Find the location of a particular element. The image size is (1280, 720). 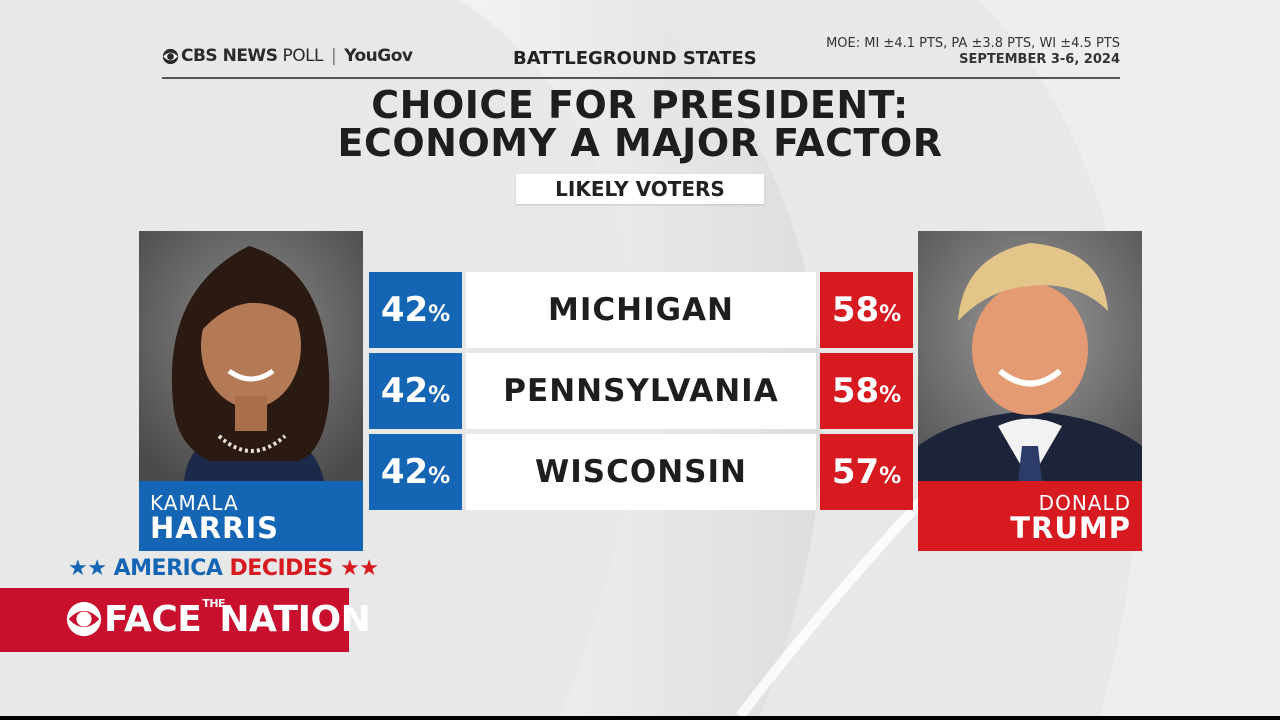

harris-portrait is located at coordinates (251, 356).